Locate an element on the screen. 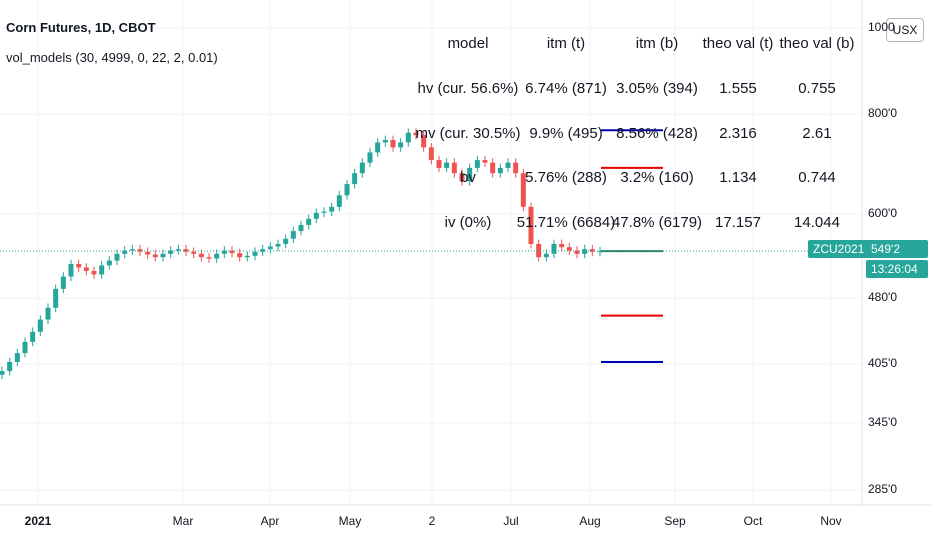 This screenshot has height=550, width=932. band-lines is located at coordinates (632, 246).